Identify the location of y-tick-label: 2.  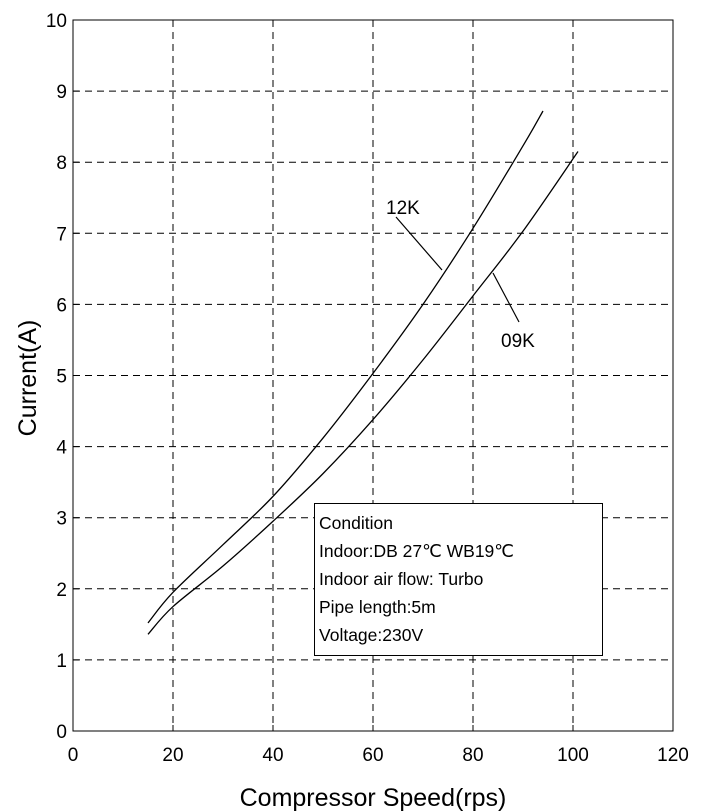
(61, 590).